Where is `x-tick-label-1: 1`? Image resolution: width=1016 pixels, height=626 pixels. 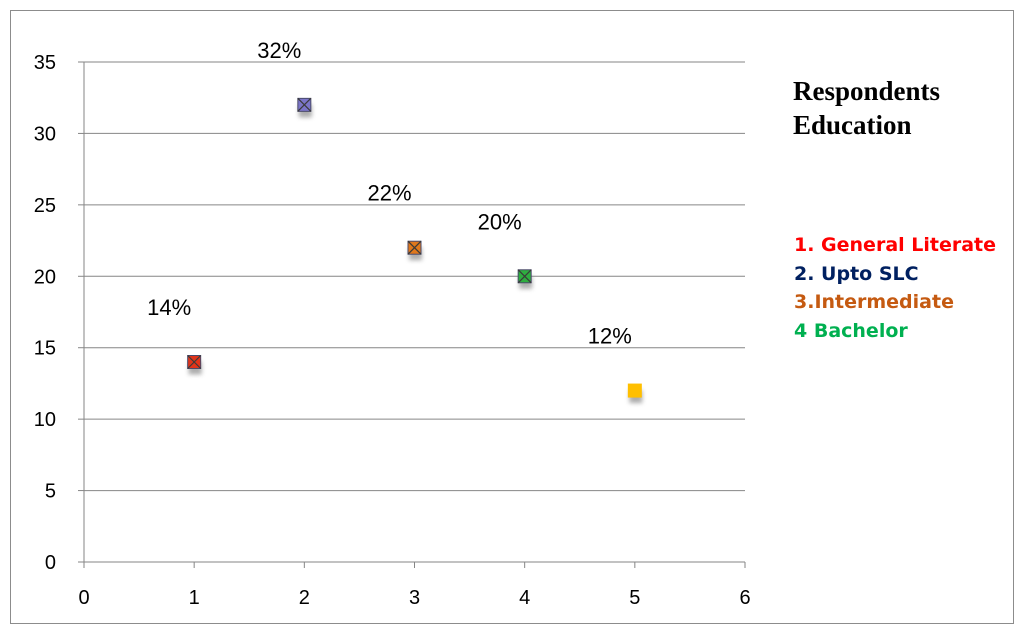 x-tick-label-1: 1 is located at coordinates (194, 598).